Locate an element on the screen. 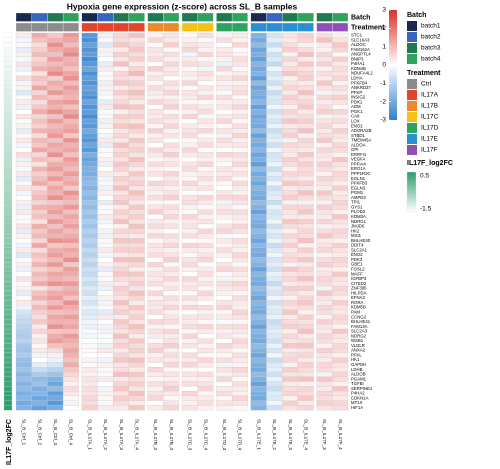  color-scale-label: 2 is located at coordinates (384, 28).